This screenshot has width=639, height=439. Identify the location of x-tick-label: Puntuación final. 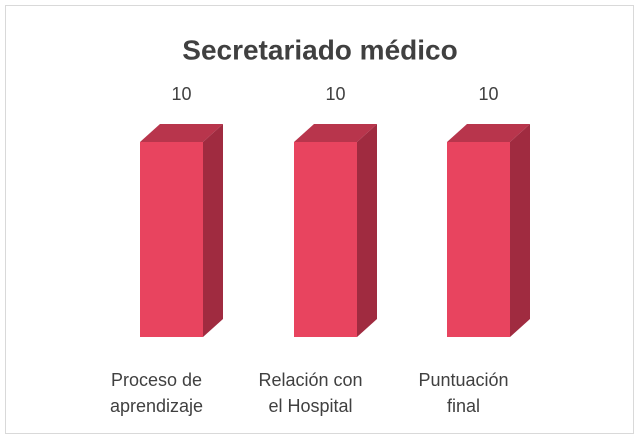
(463, 393).